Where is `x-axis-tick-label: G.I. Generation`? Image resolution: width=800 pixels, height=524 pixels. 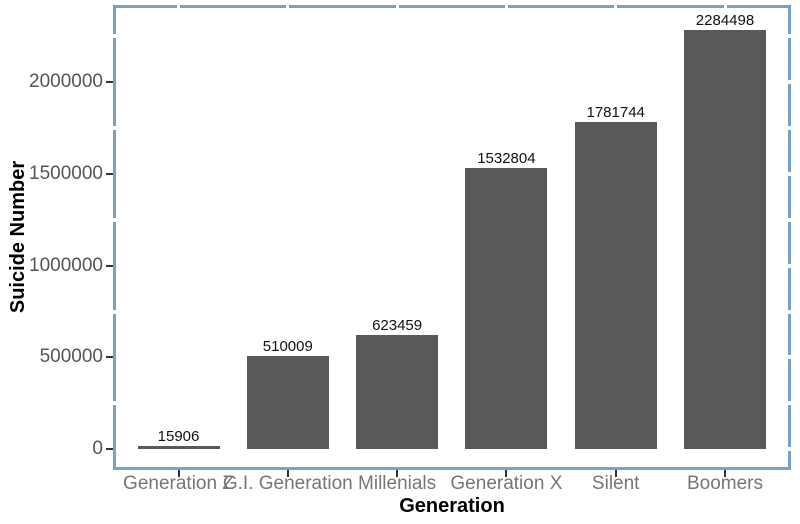
x-axis-tick-label: G.I. Generation is located at coordinates (287, 483).